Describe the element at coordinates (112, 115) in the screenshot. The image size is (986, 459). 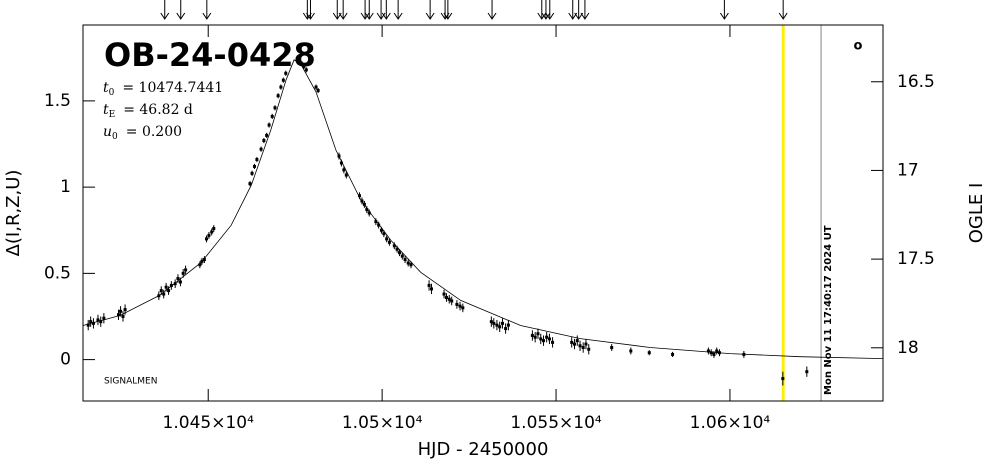
I see `parameter-subscript: E` at that location.